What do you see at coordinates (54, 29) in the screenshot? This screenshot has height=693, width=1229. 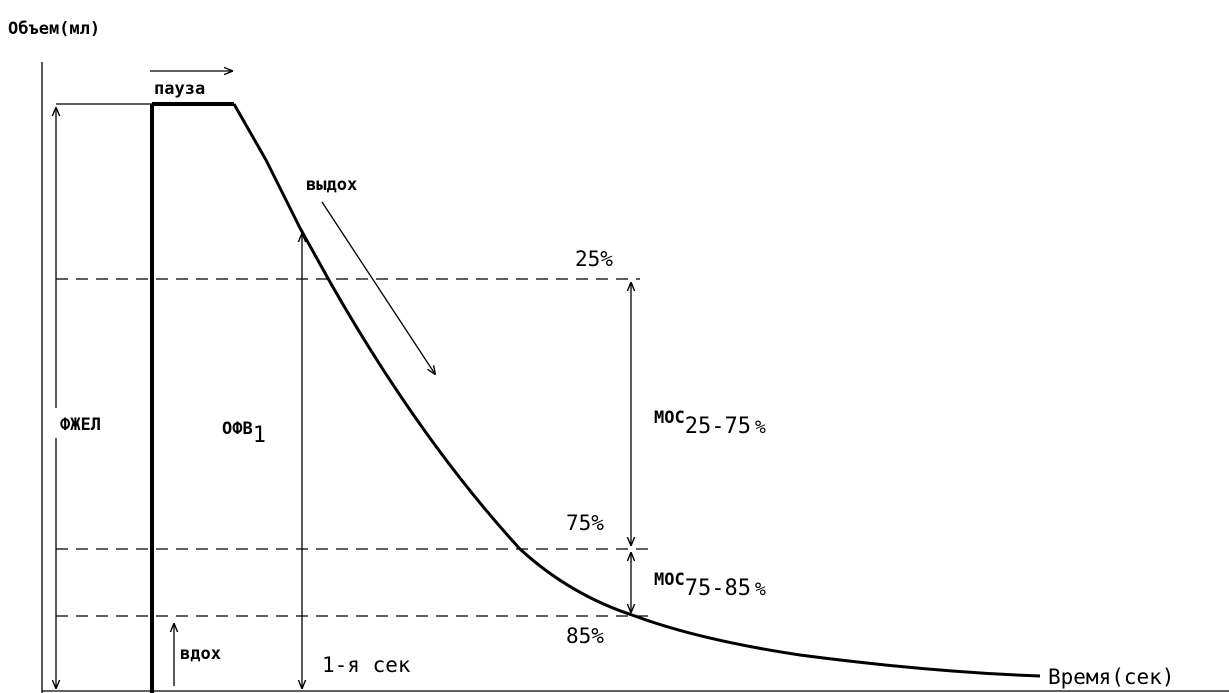 I see `y-axis-label: Объем(мл)` at bounding box center [54, 29].